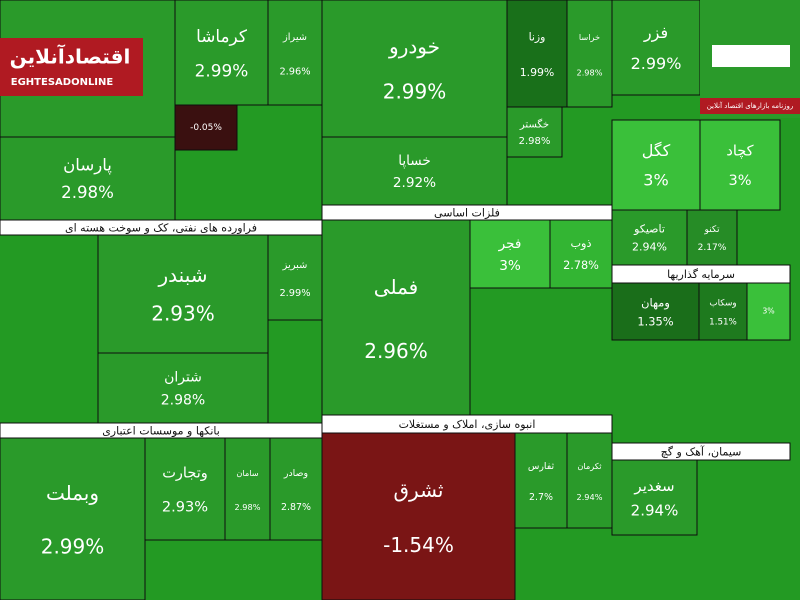  Describe the element at coordinates (510, 244) in the screenshot. I see `tile-name: فجر` at that location.